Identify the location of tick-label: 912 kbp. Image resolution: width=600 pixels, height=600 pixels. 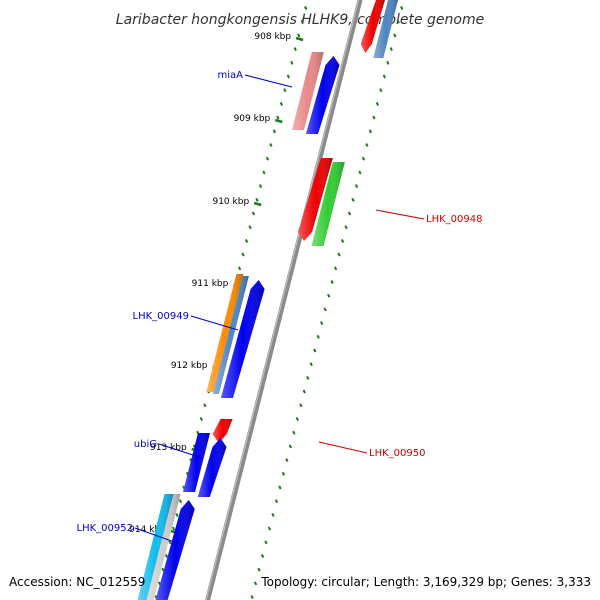
(189, 366).